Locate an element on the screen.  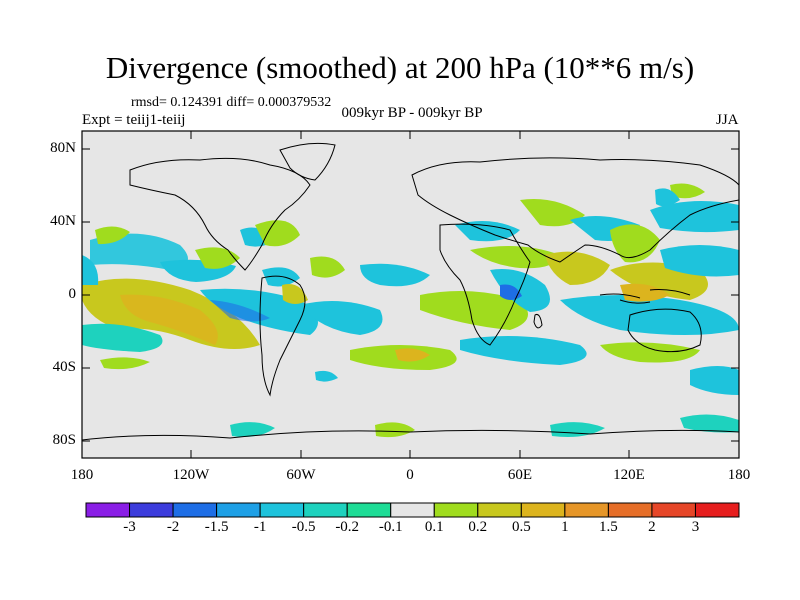
colorbar-label: 1 is located at coordinates (565, 527).